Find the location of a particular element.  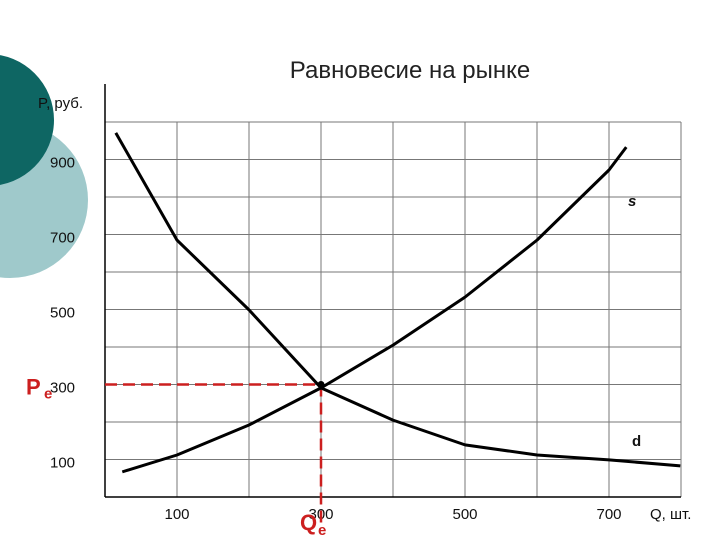

curve-label: d is located at coordinates (636, 441).